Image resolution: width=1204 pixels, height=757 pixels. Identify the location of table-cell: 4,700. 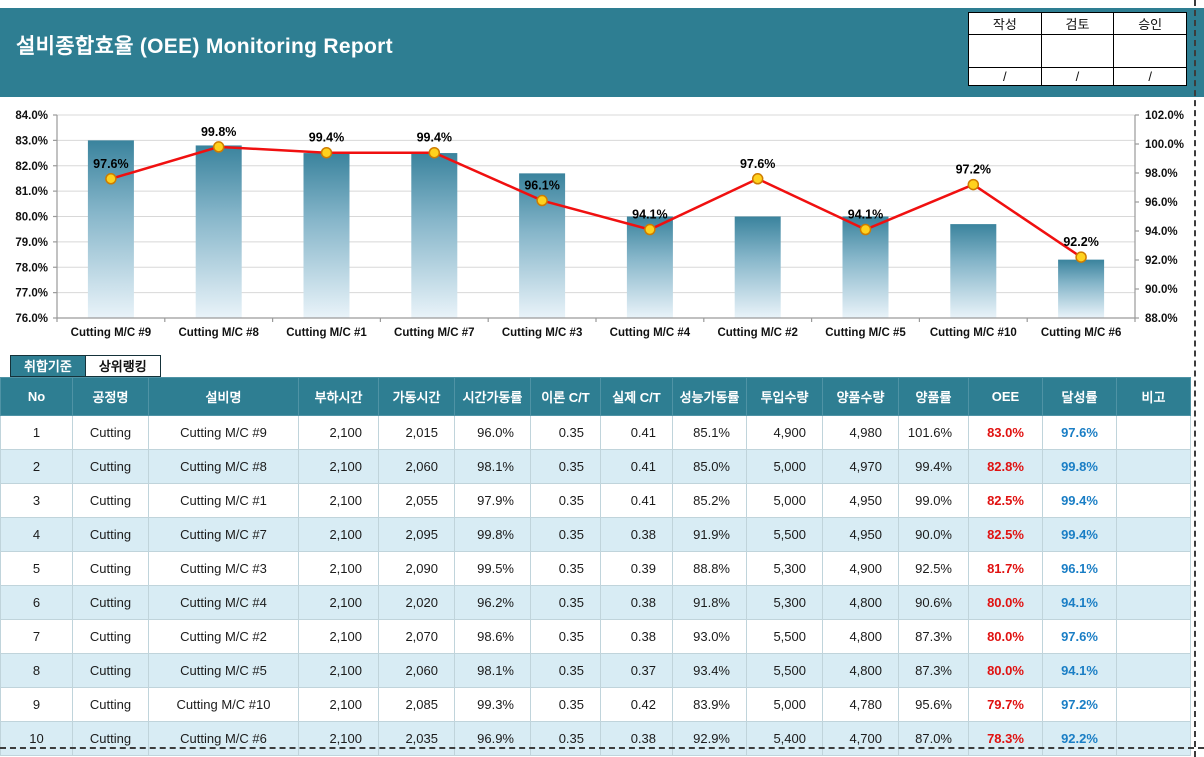
(860, 738).